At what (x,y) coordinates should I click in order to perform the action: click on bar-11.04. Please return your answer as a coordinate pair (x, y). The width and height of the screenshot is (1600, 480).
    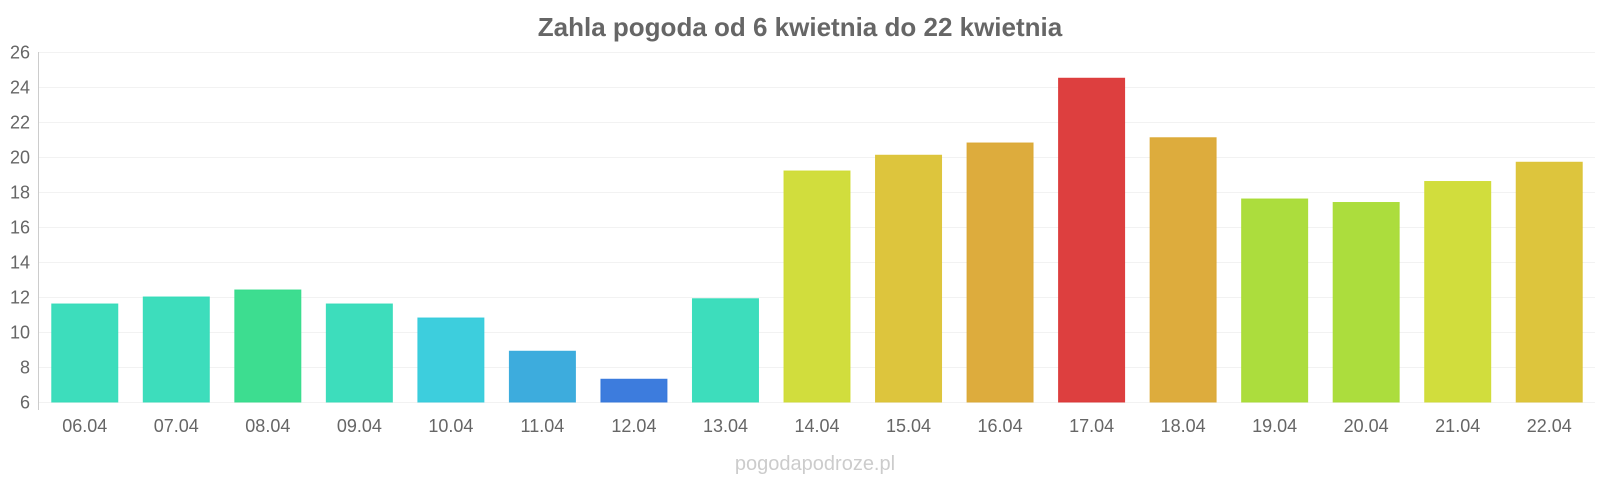
    Looking at the image, I should click on (542, 376).